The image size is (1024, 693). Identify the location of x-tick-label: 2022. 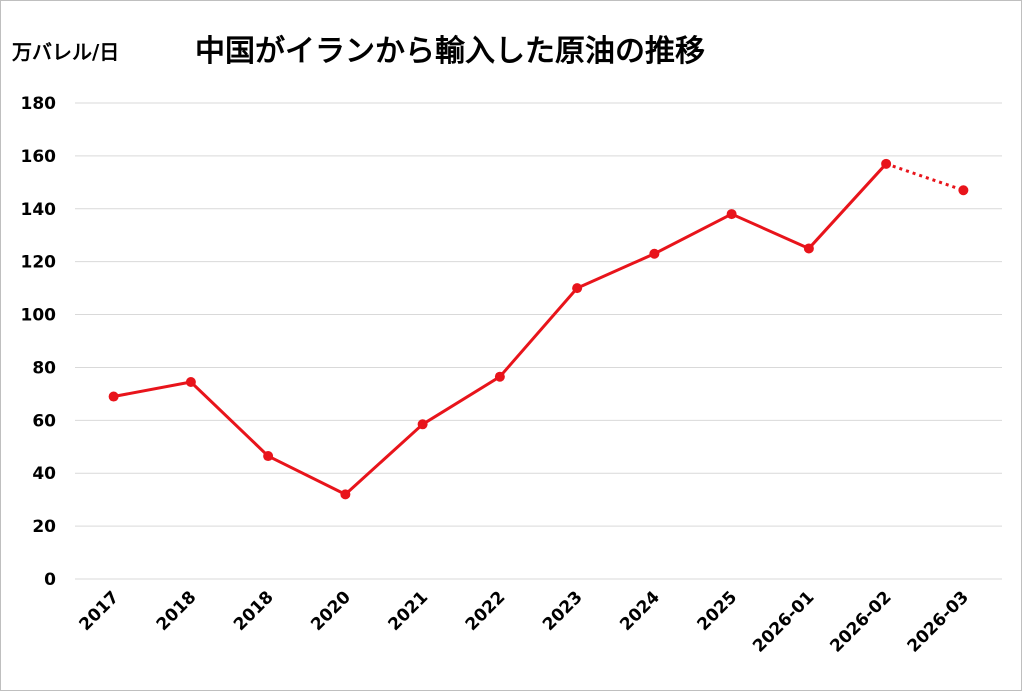
(486, 611).